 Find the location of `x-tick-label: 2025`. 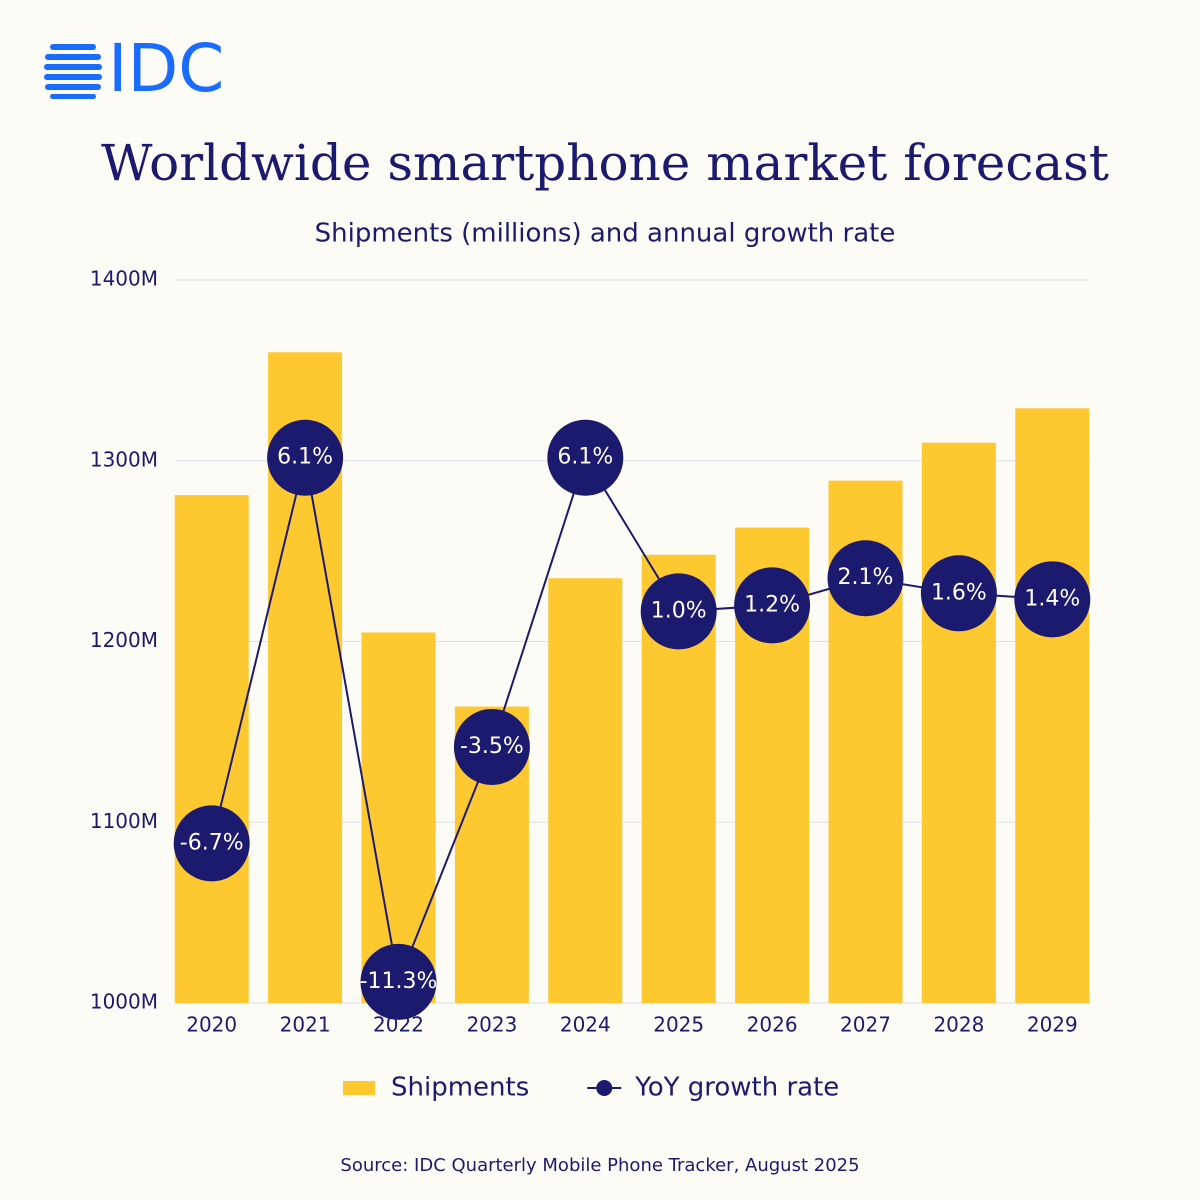

x-tick-label: 2025 is located at coordinates (678, 1025).